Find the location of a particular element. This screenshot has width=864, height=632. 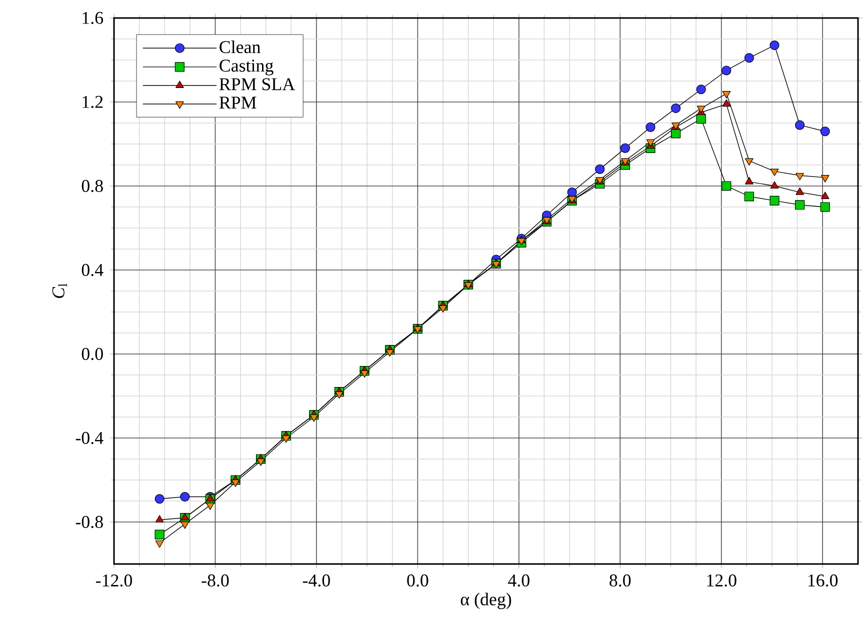

x-tick-label: 4.0 is located at coordinates (519, 580).